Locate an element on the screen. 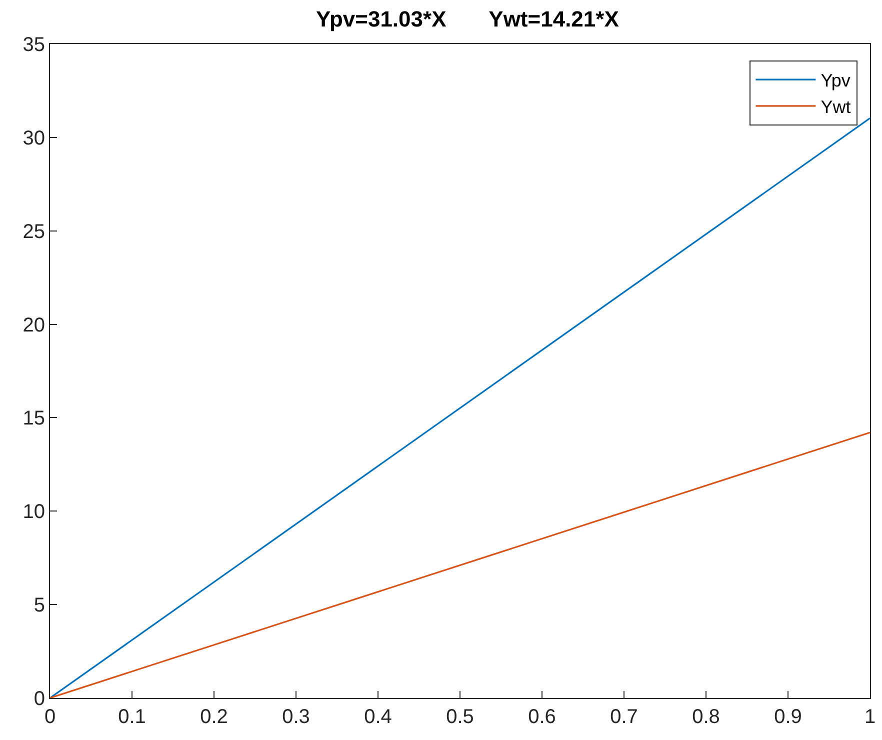  chart-title: Ypv=31.03*X Ywt=14.21*X is located at coordinates (468, 19).